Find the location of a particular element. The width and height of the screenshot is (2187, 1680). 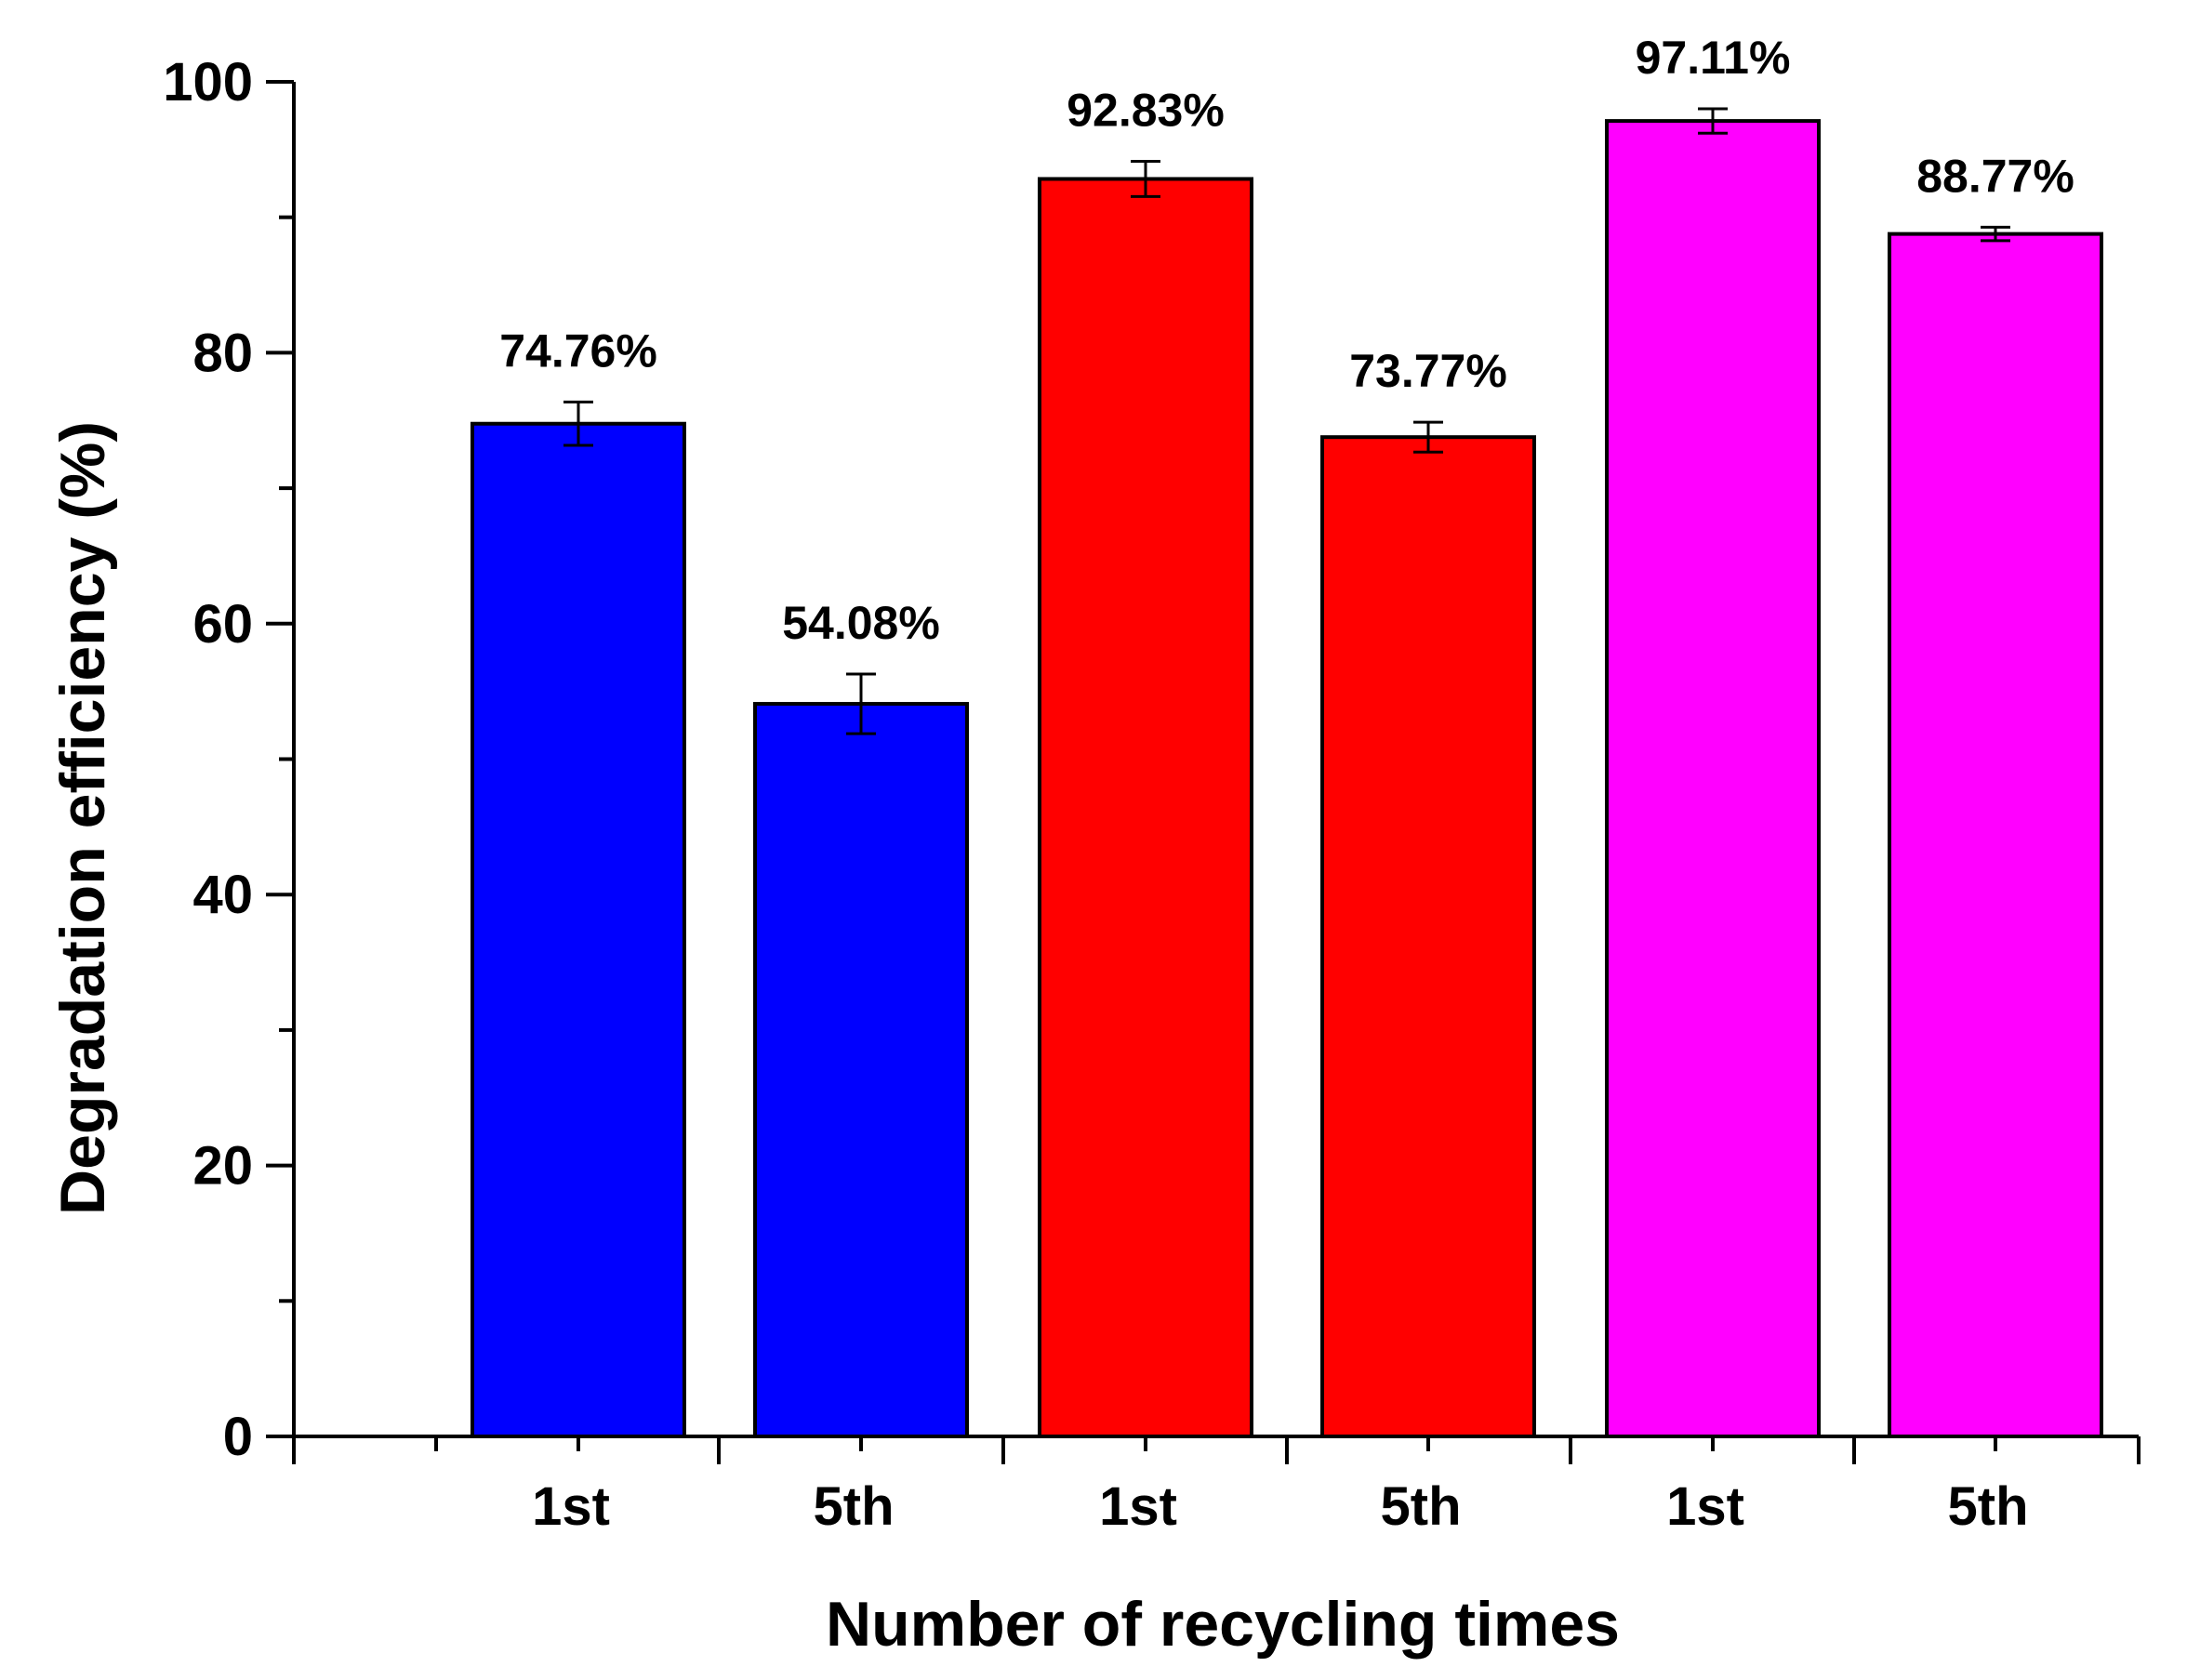

y-axis-title: Degradation efficiency (%) is located at coordinates (82, 818).